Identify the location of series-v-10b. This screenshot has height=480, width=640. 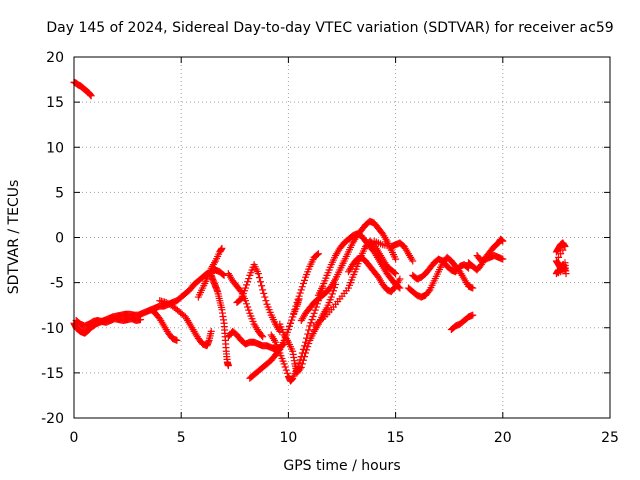
(308, 328).